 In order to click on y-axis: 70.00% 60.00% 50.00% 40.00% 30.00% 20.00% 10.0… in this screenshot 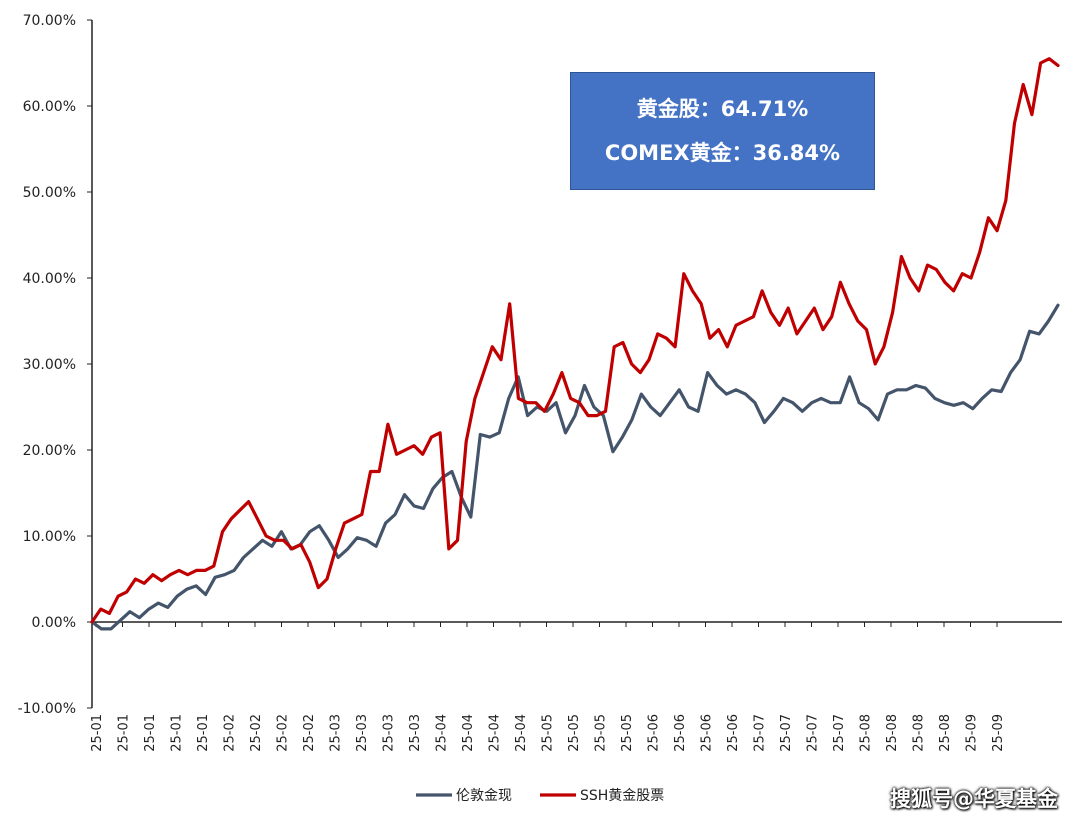, I will do `click(55, 365)`.